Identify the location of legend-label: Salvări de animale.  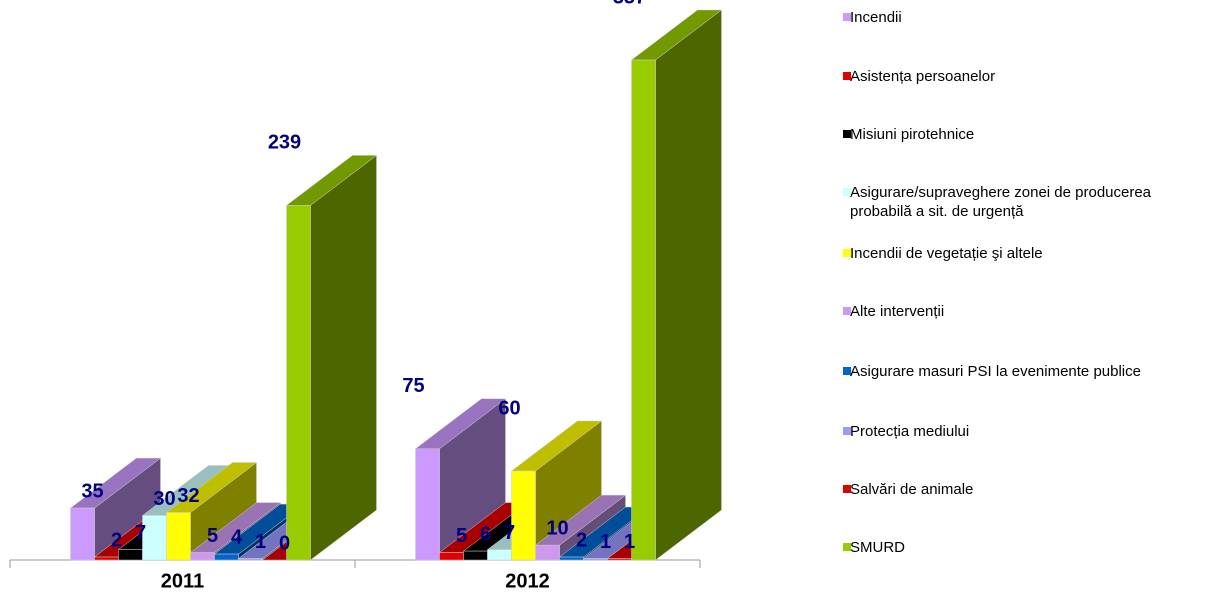
(912, 489).